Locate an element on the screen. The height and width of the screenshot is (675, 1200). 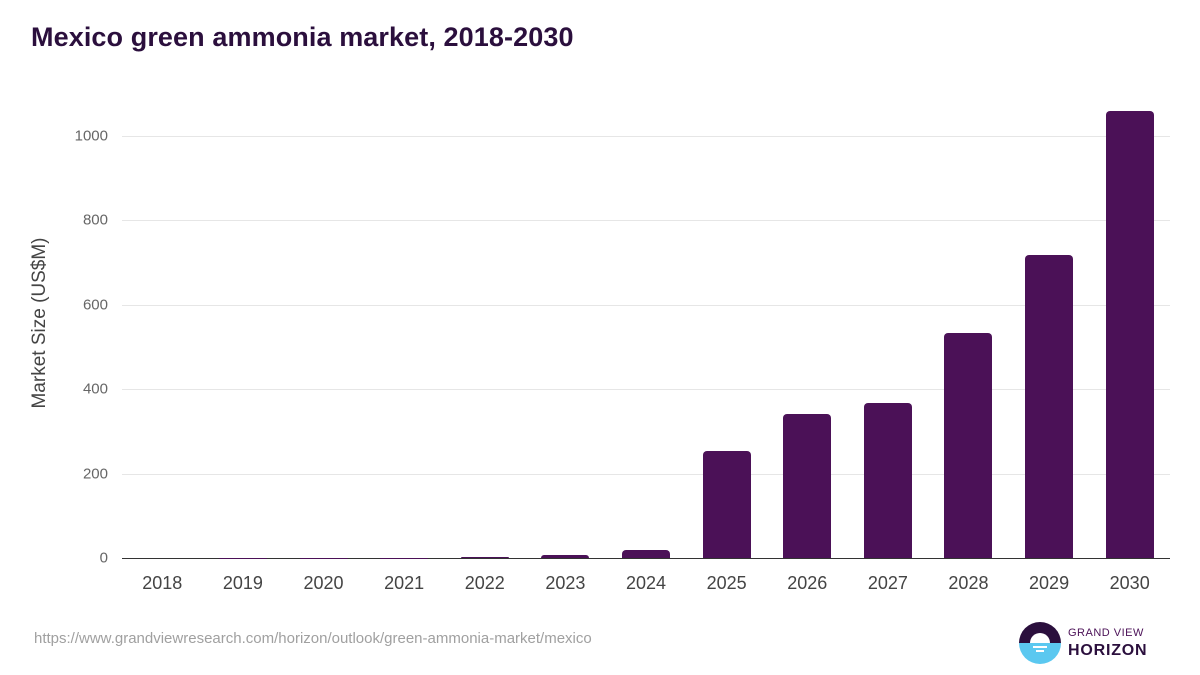
bar-2024 is located at coordinates (646, 553).